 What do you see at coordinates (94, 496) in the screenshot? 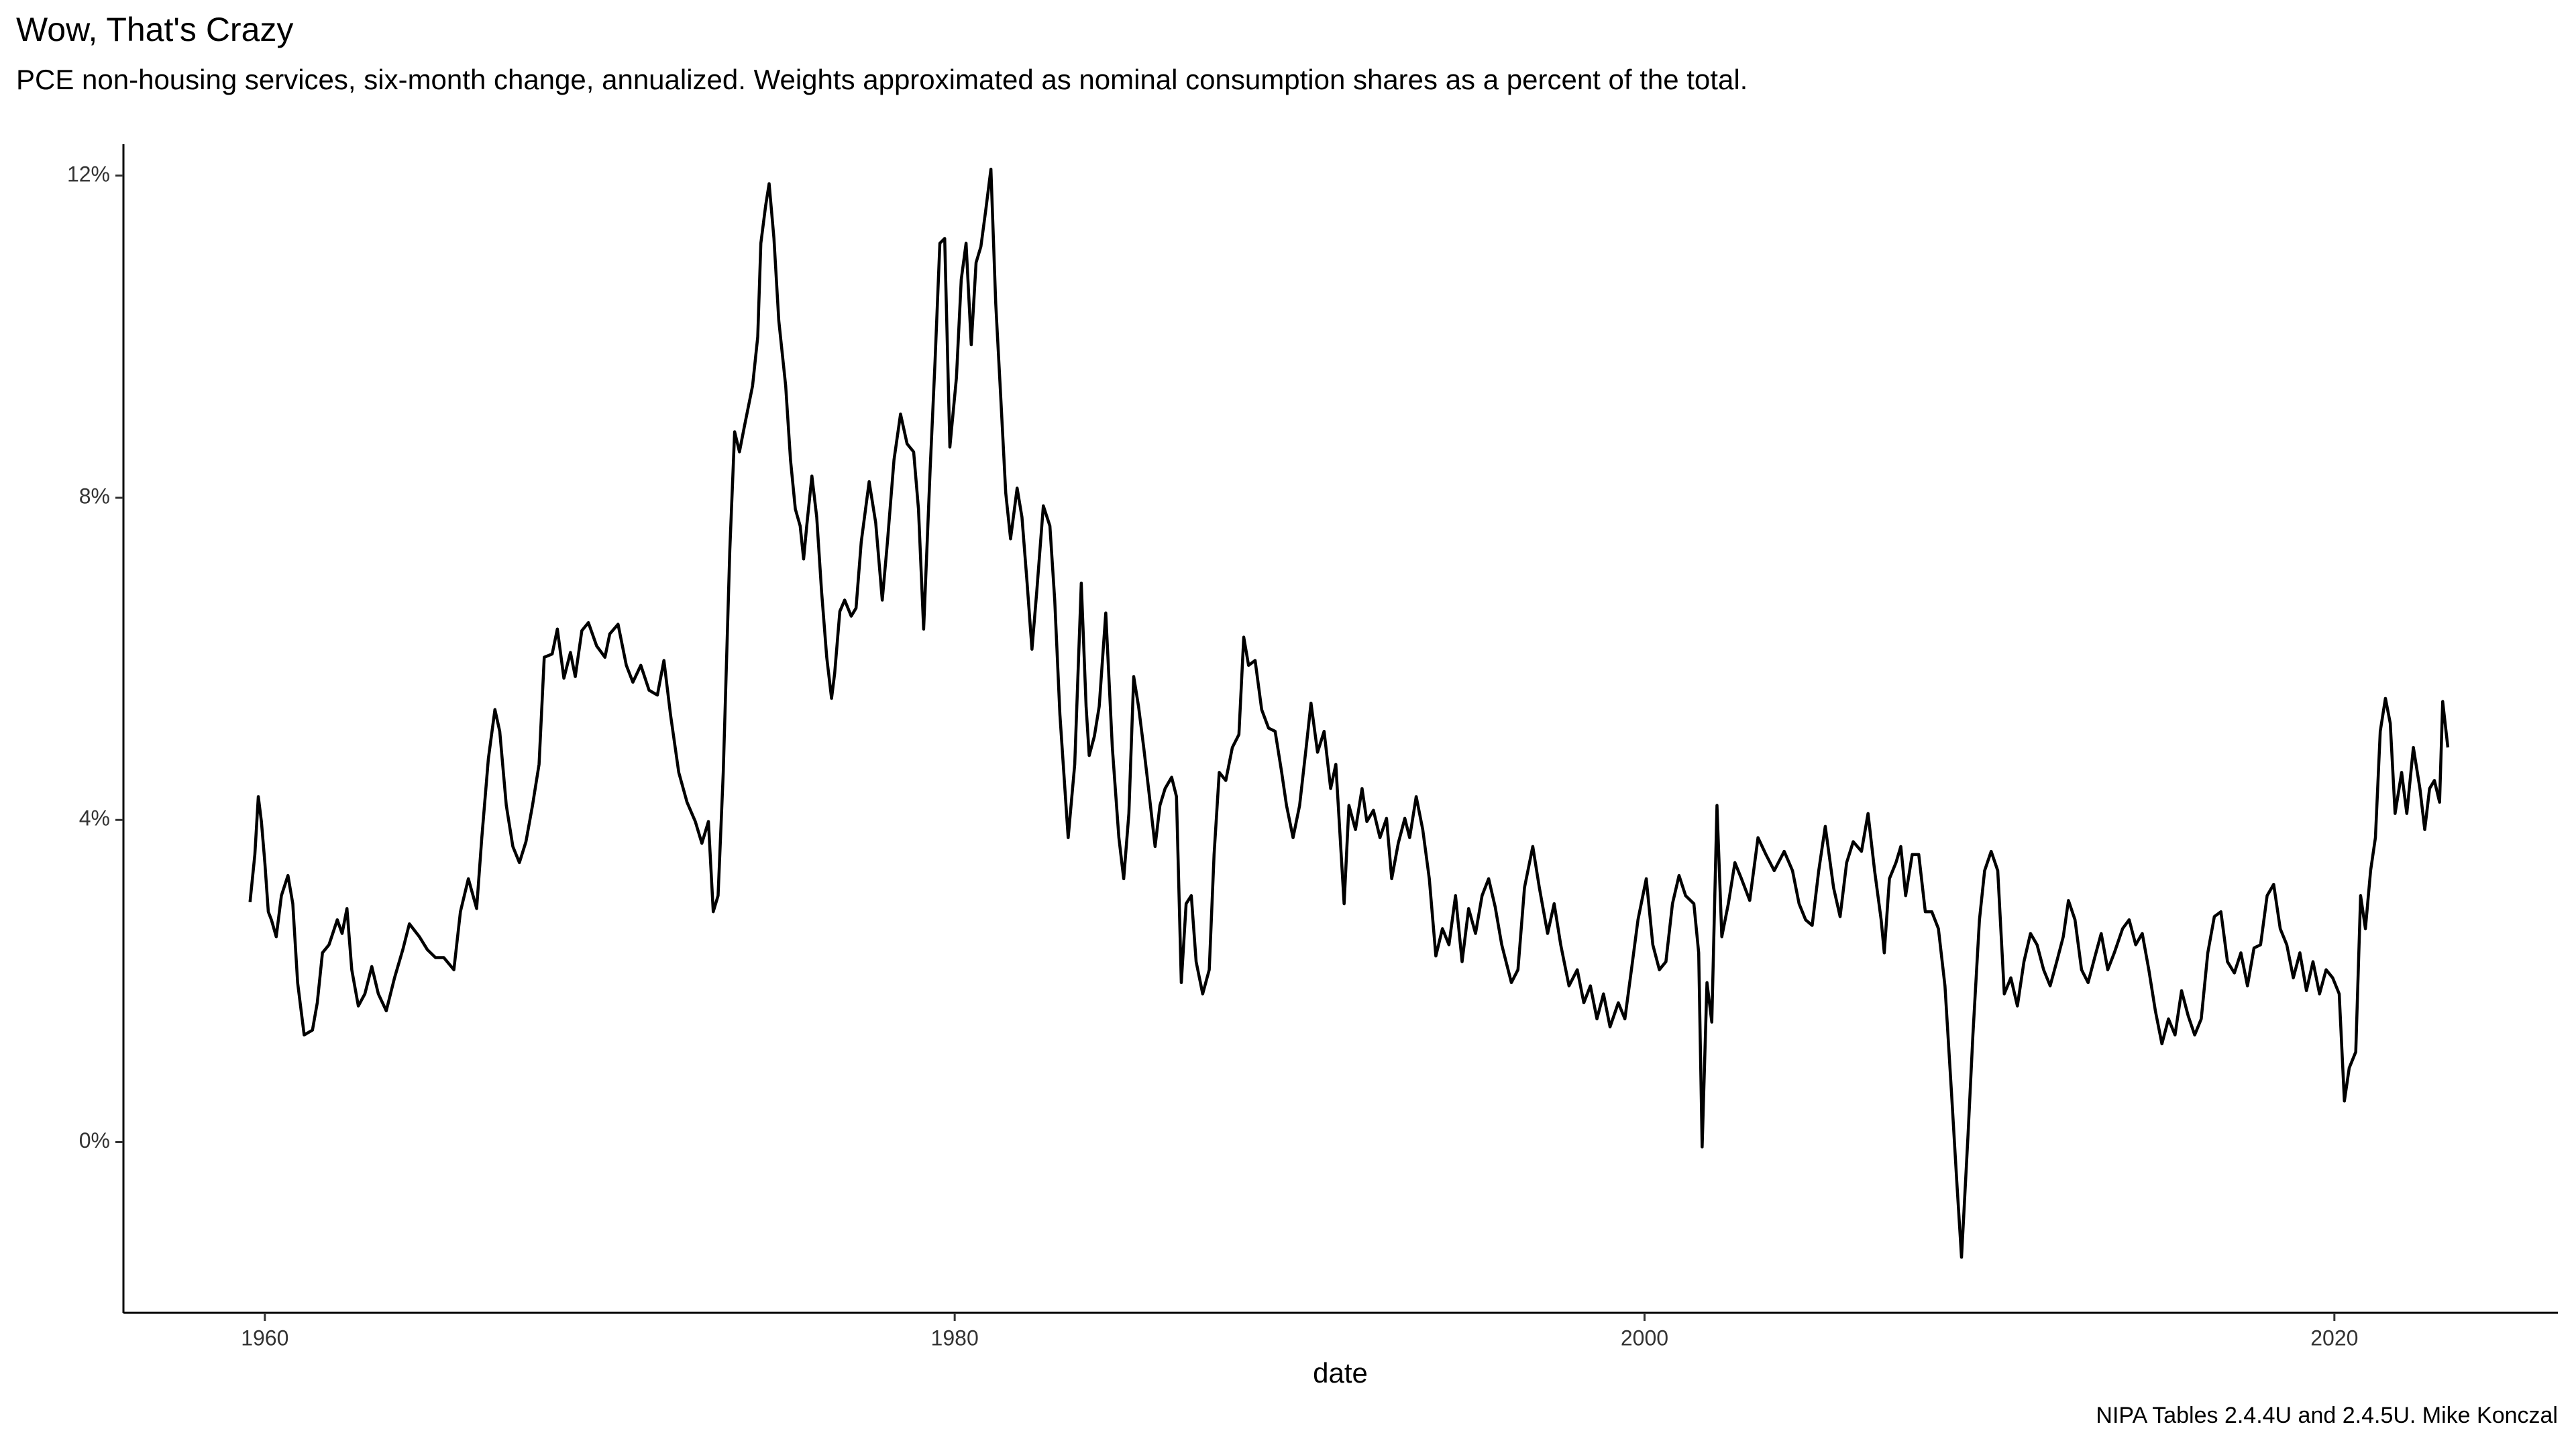
I see `y-tick-label: 8%` at bounding box center [94, 496].